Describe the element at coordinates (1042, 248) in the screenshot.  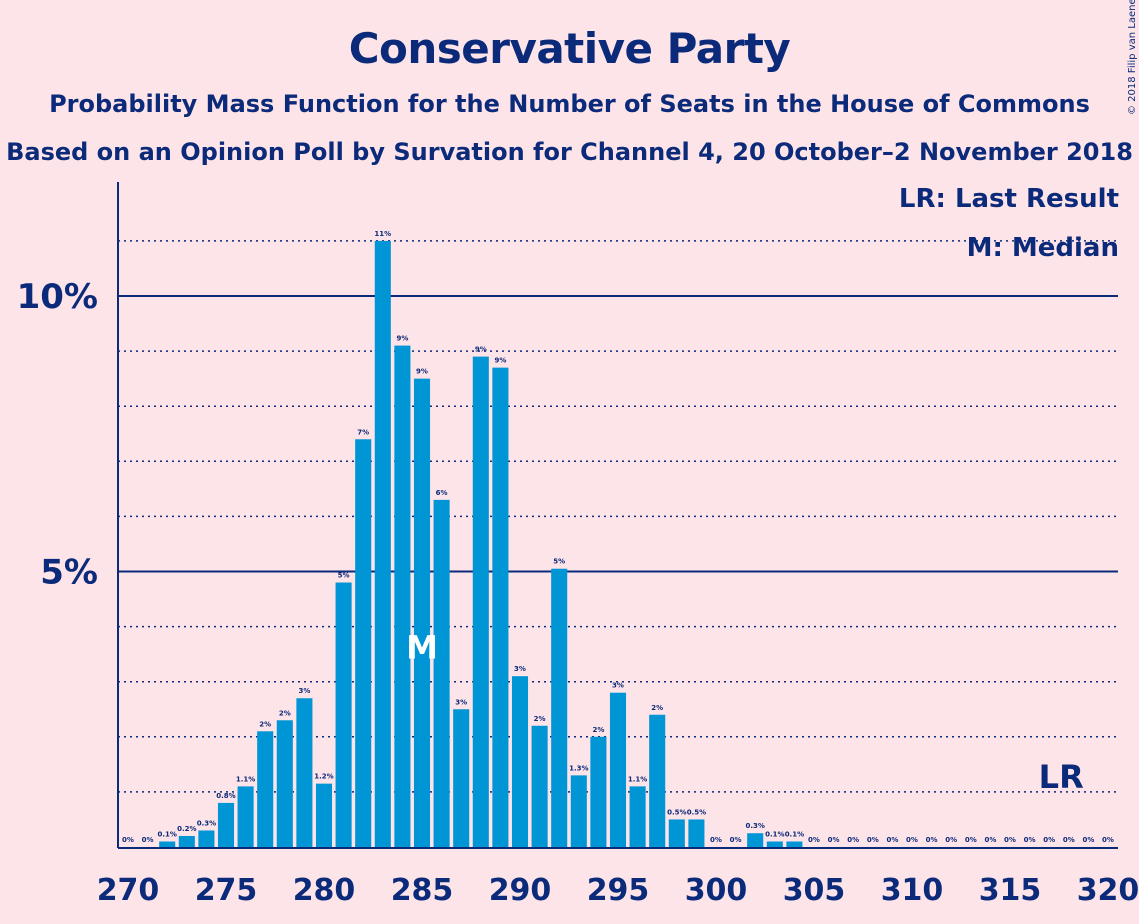
I see `legend-median: M: Median` at that location.